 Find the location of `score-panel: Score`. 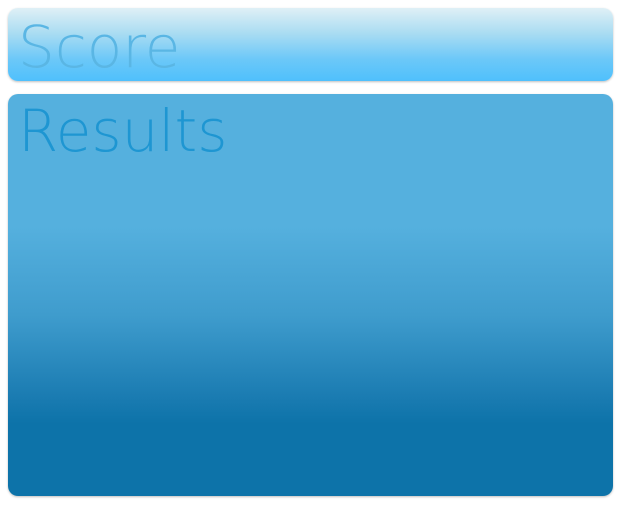

score-panel: Score is located at coordinates (310, 44).